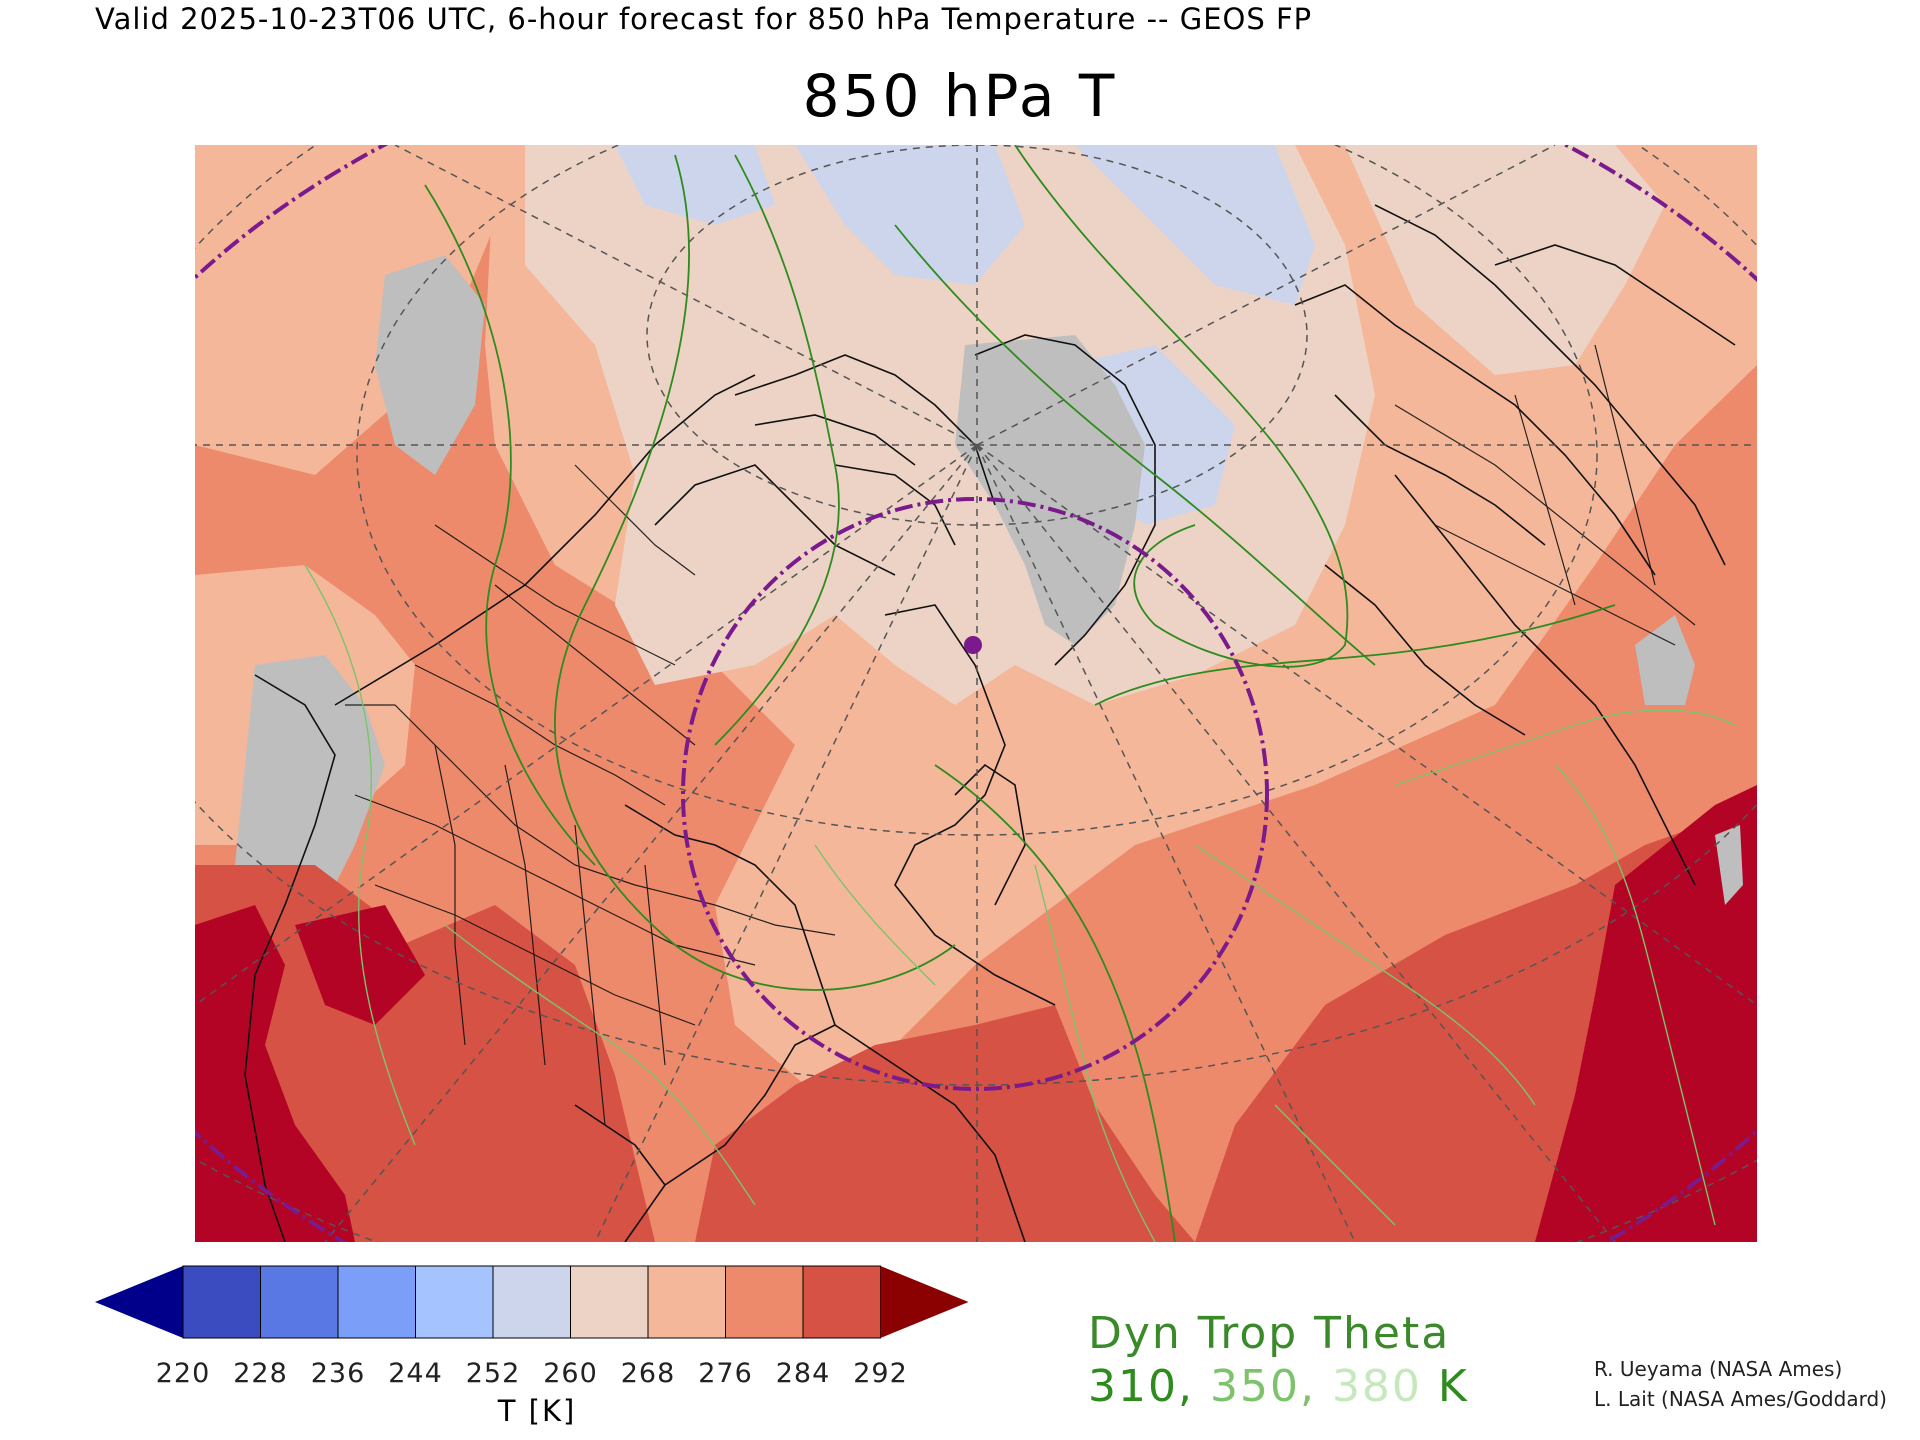  What do you see at coordinates (1269, 1333) in the screenshot?
I see `legend-title: Dyn Trop Theta` at bounding box center [1269, 1333].